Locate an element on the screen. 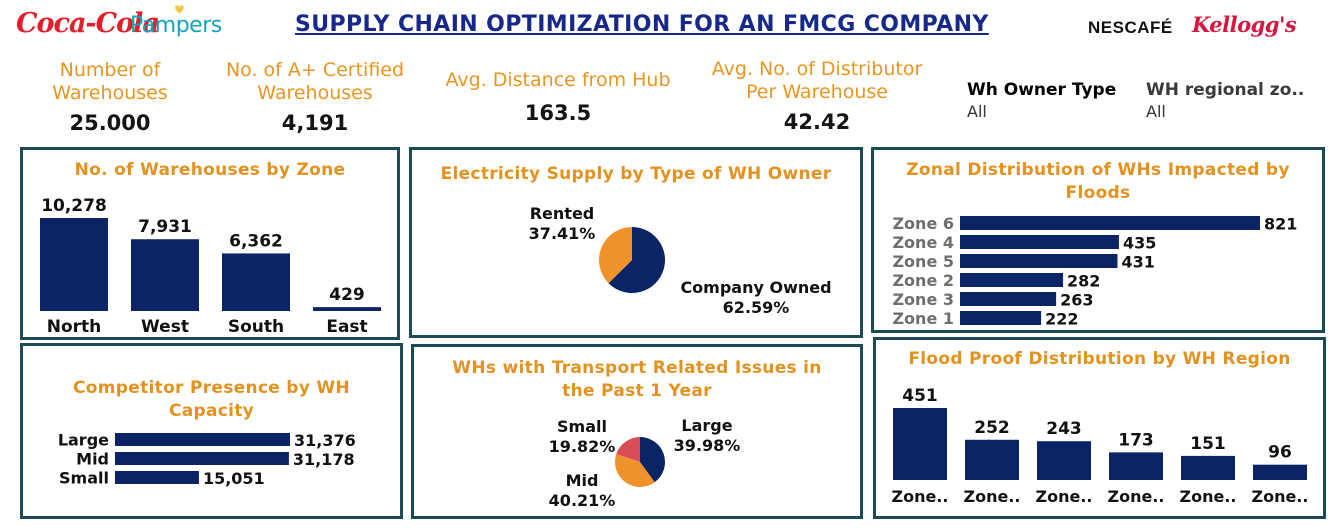 This screenshot has height=529, width=1338. data-label: 252 is located at coordinates (992, 428).